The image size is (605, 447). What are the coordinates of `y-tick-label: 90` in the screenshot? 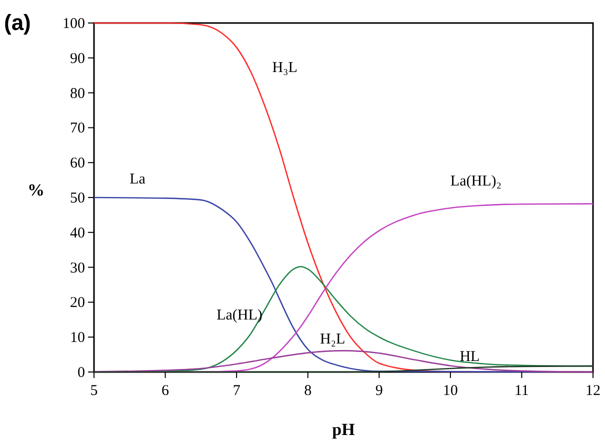 It's located at (77, 58).